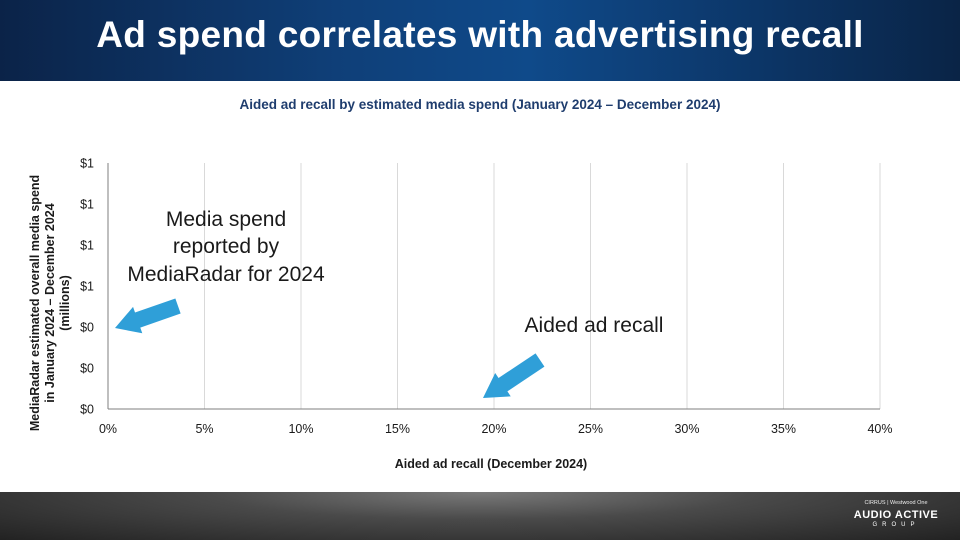 The width and height of the screenshot is (960, 540). What do you see at coordinates (480, 516) in the screenshot?
I see `footer-bar: CIRRUS | Westwood One AUDIO ACTIVE GROUP` at bounding box center [480, 516].